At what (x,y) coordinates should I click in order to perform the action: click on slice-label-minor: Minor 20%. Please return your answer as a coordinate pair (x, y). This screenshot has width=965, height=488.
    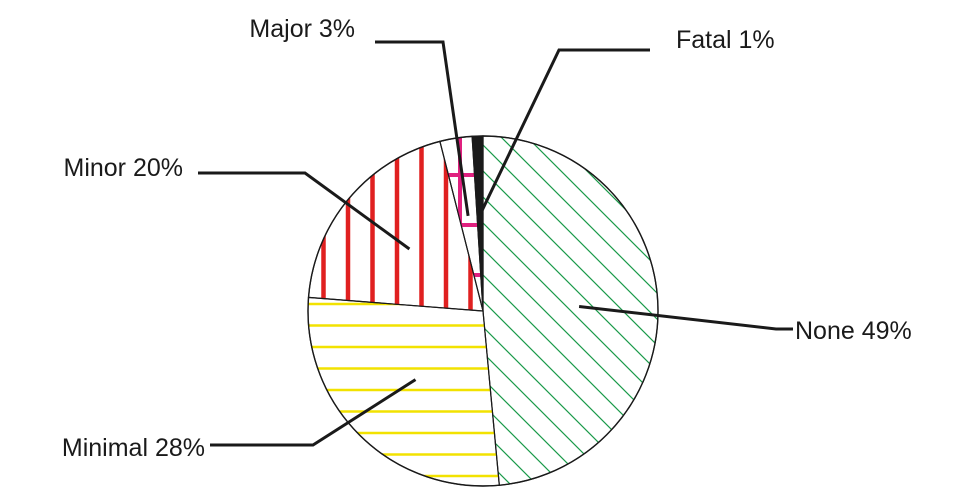
    Looking at the image, I should click on (124, 168).